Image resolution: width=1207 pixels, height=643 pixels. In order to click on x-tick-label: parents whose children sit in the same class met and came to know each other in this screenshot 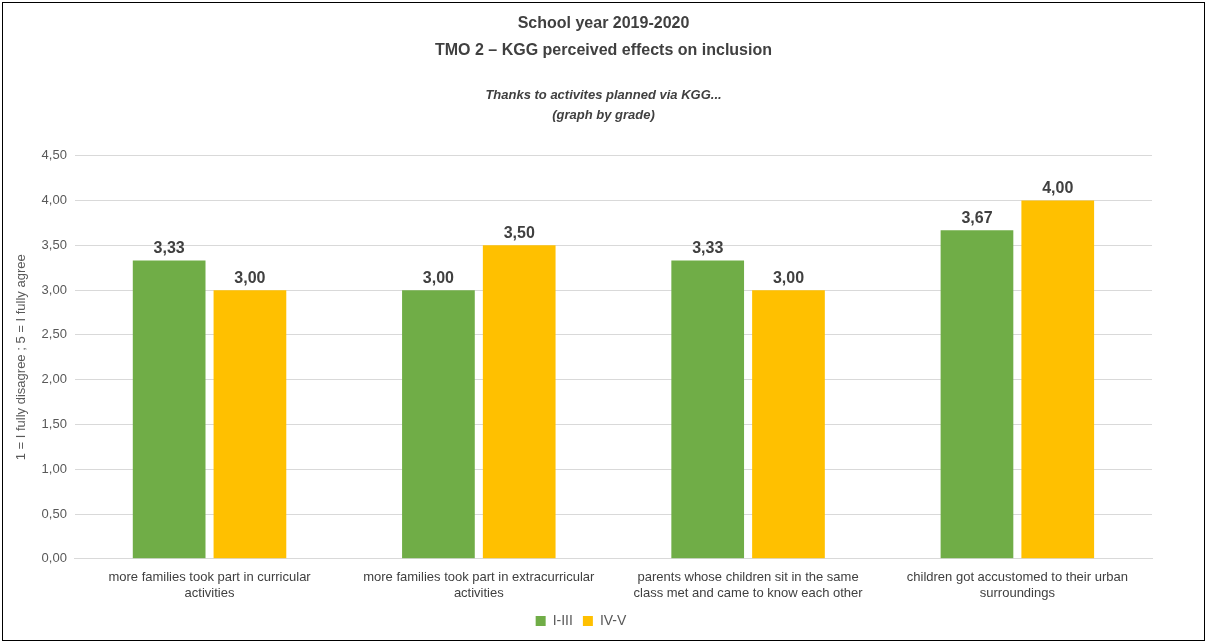, I will do `click(748, 584)`.